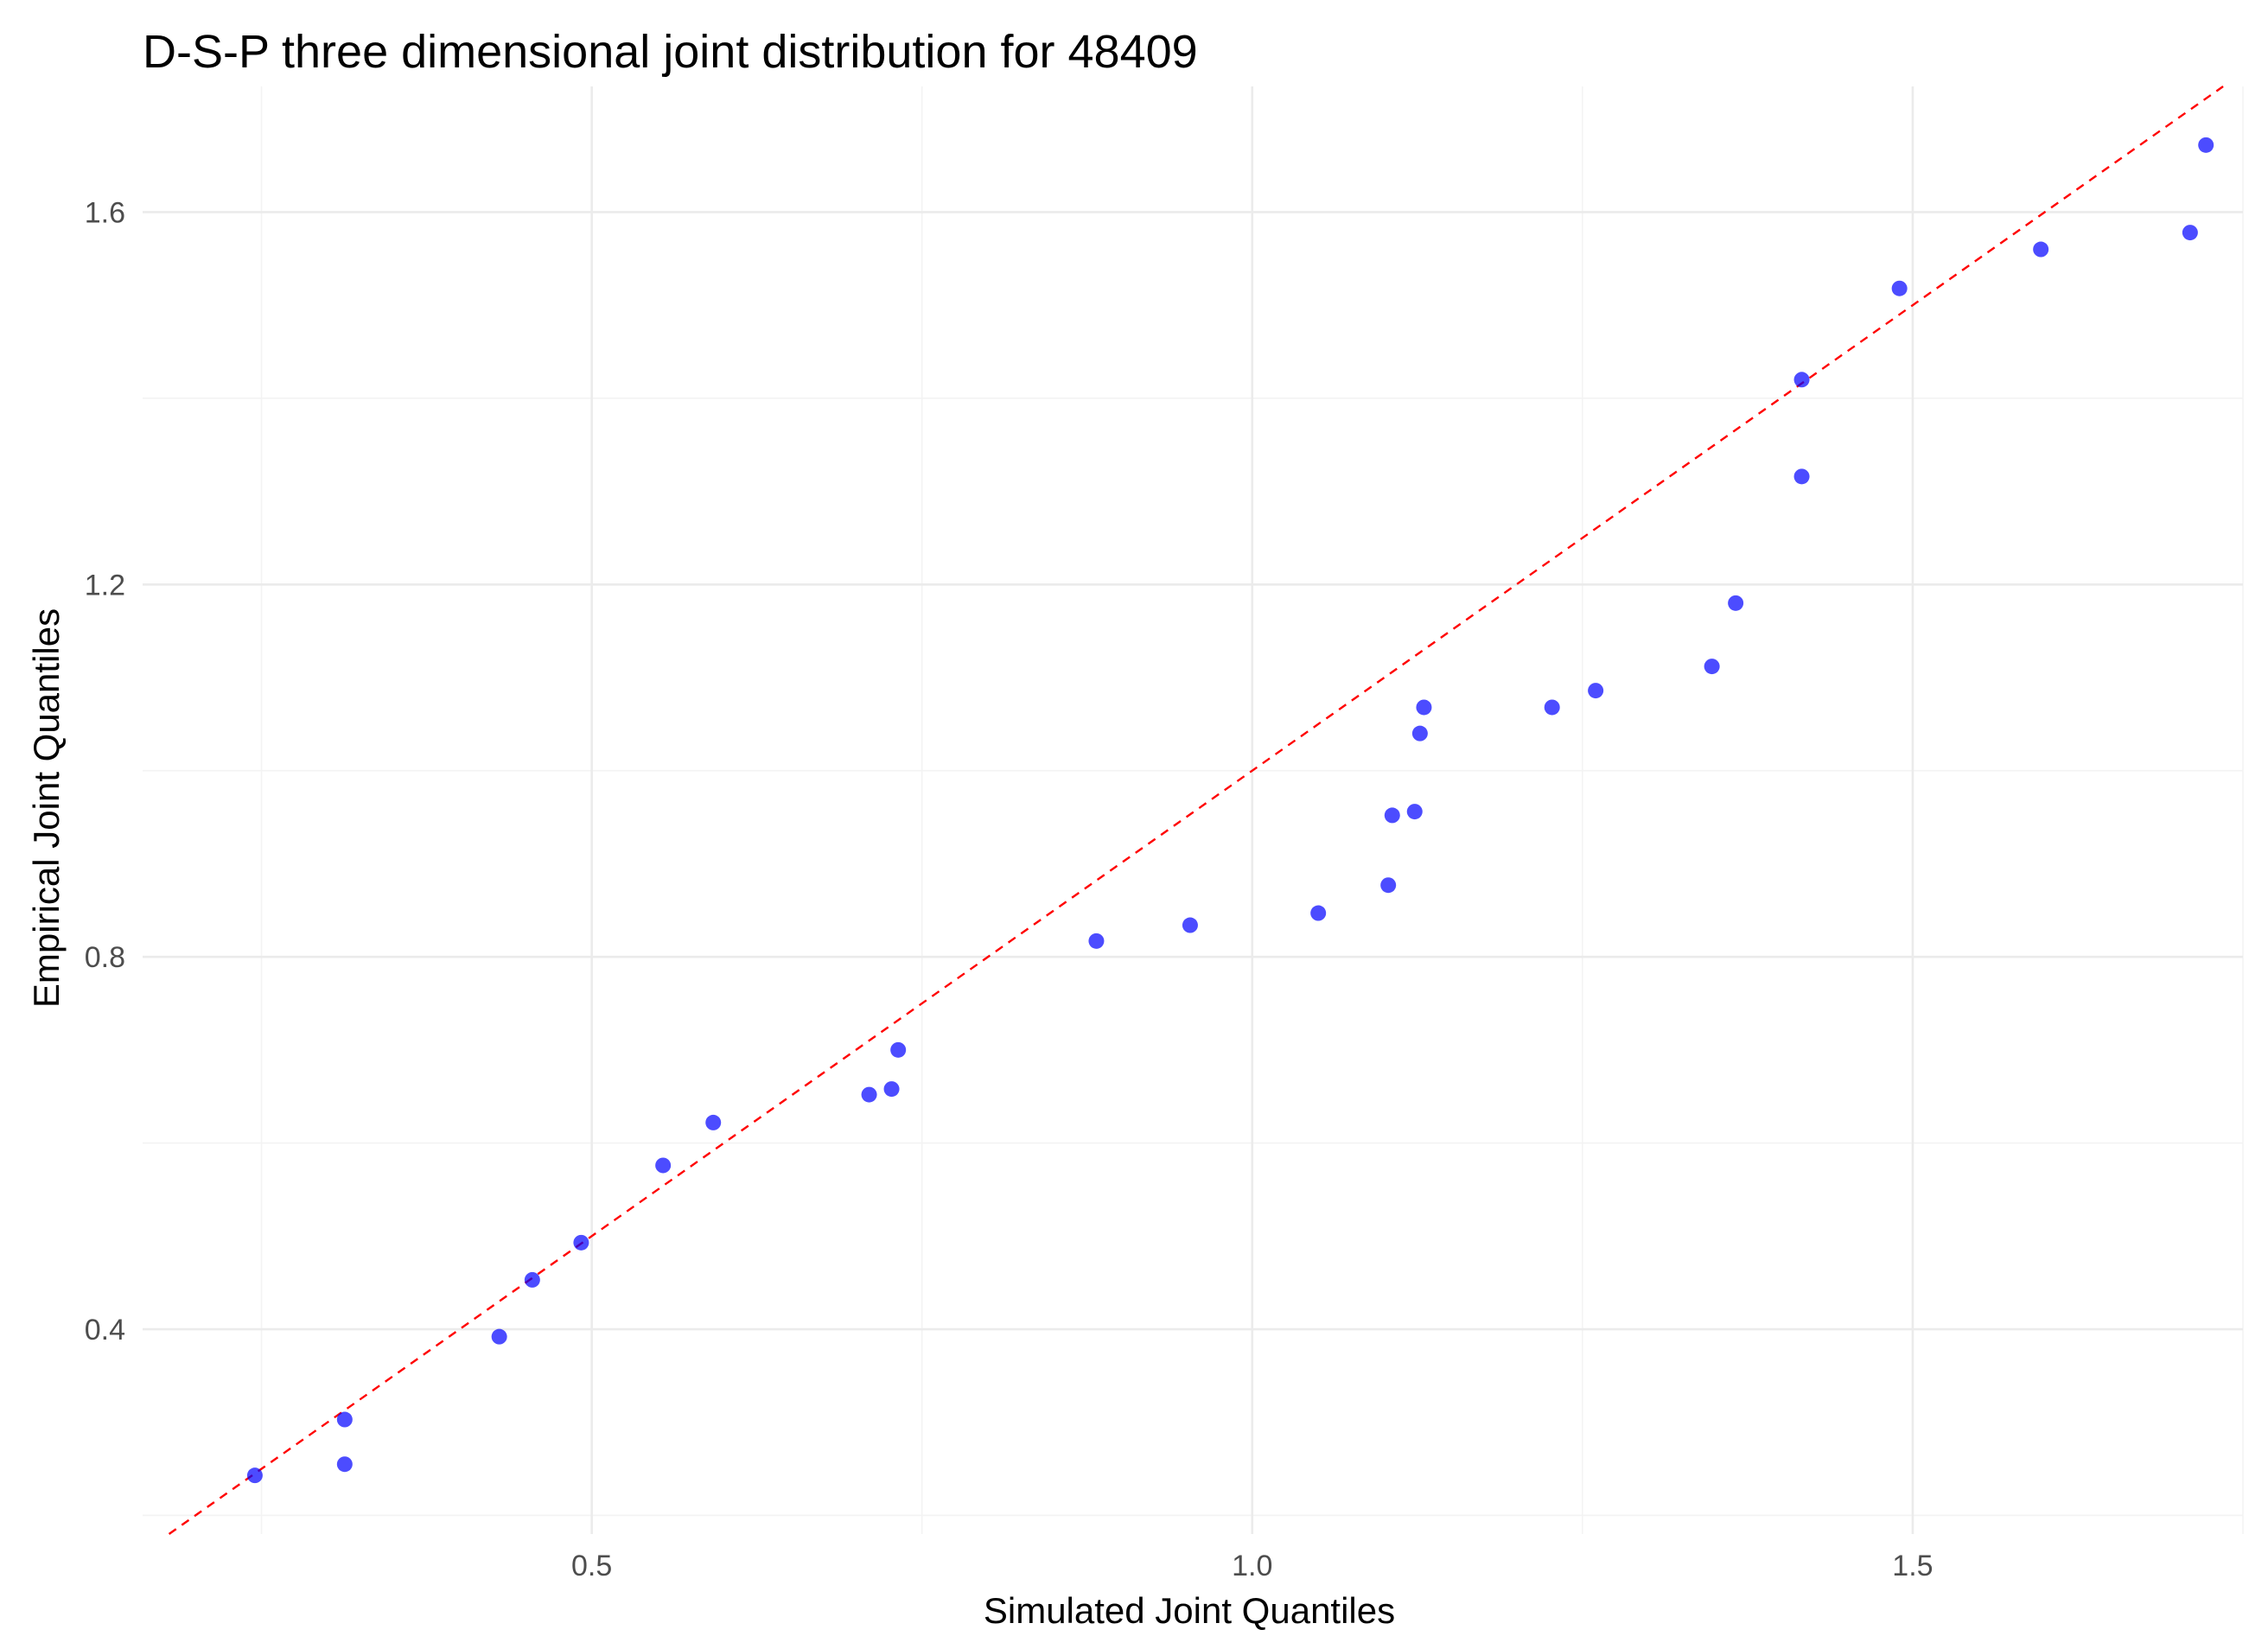 Image resolution: width=2268 pixels, height=1636 pixels. I want to click on x-tick-label: 0.5, so click(591, 1566).